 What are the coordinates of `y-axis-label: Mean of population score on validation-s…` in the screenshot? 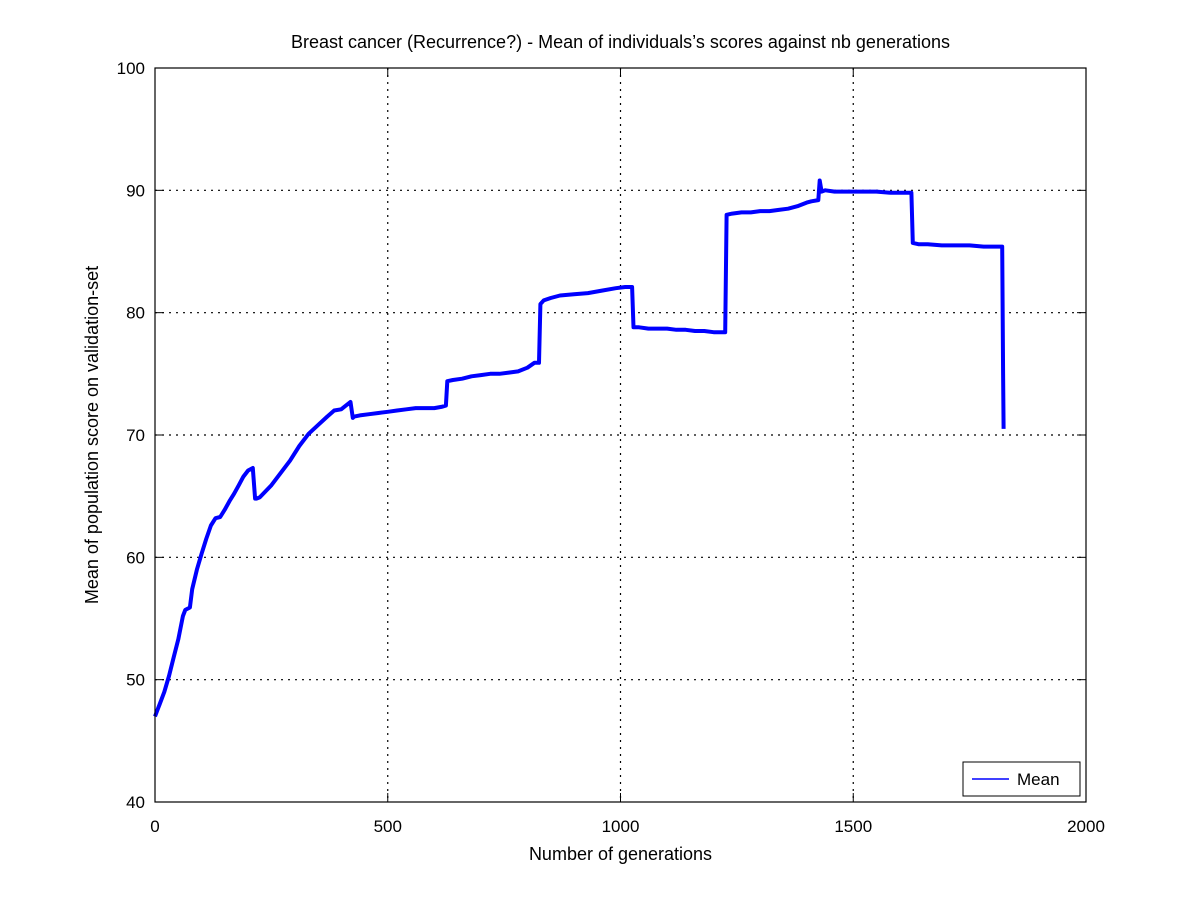 It's located at (92, 435).